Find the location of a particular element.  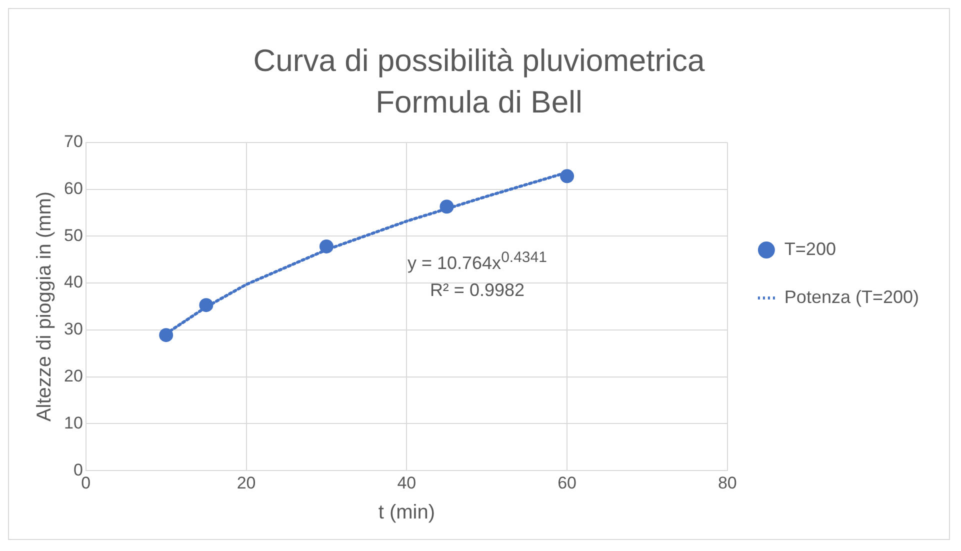

x-axis-title: t (min) is located at coordinates (406, 513).